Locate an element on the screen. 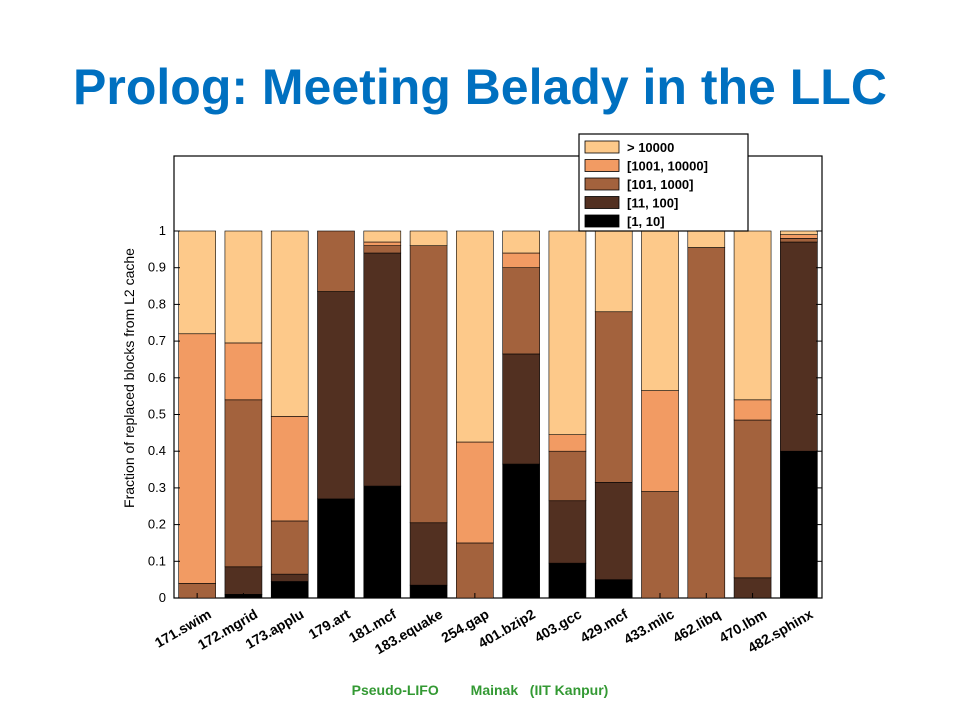 This screenshot has width=960, height=720. bar-segment-470.lbm-s2 is located at coordinates (752, 499).